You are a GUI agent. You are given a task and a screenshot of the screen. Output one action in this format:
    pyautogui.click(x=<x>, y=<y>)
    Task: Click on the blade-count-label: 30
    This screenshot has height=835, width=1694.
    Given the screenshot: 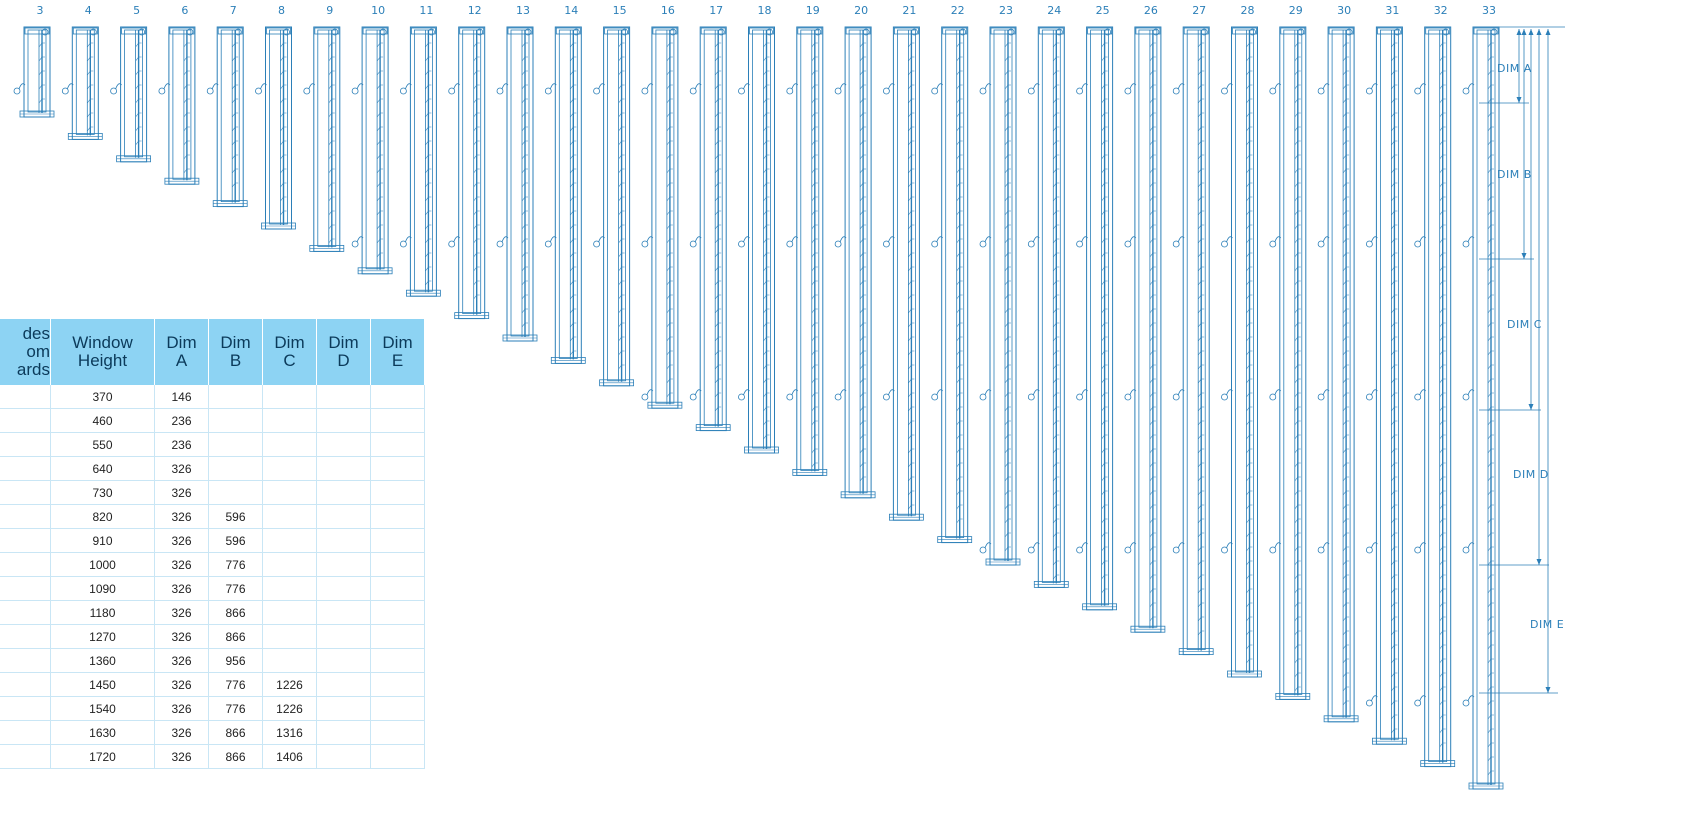 What is the action you would take?
    pyautogui.click(x=1344, y=10)
    